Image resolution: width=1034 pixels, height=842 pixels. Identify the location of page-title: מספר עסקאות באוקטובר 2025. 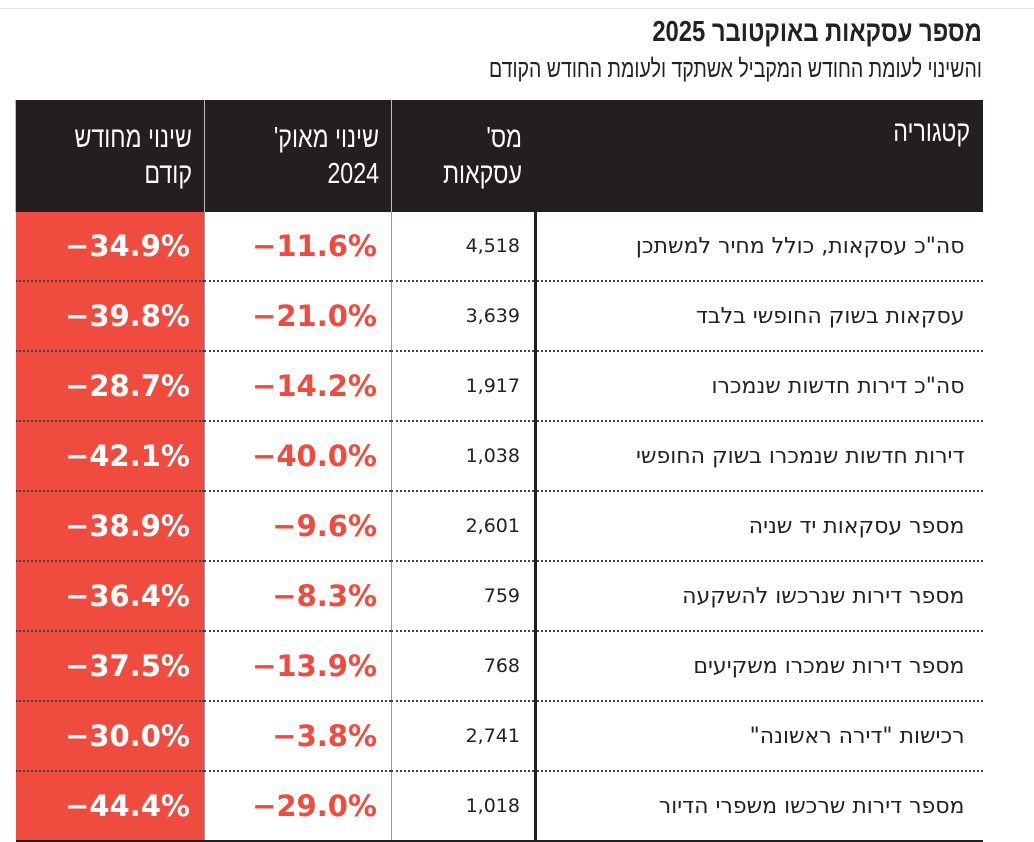
(817, 32).